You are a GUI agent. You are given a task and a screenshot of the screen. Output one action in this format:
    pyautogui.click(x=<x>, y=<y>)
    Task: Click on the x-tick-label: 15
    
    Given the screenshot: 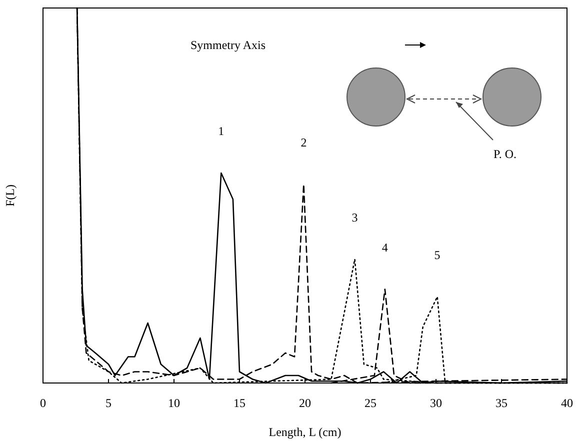 What is the action you would take?
    pyautogui.click(x=240, y=403)
    